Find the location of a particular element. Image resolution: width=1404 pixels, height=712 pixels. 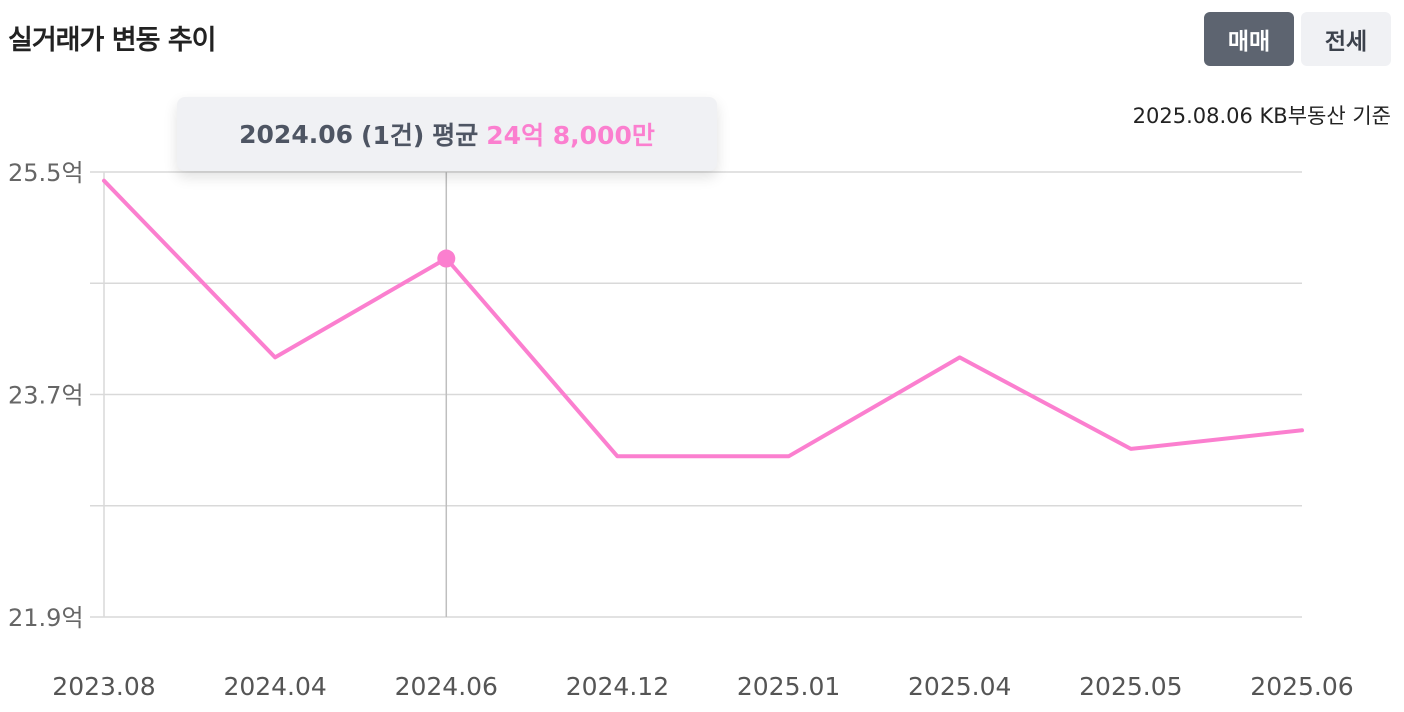

tooltip-value: 24억 8,000만 is located at coordinates (570, 135).